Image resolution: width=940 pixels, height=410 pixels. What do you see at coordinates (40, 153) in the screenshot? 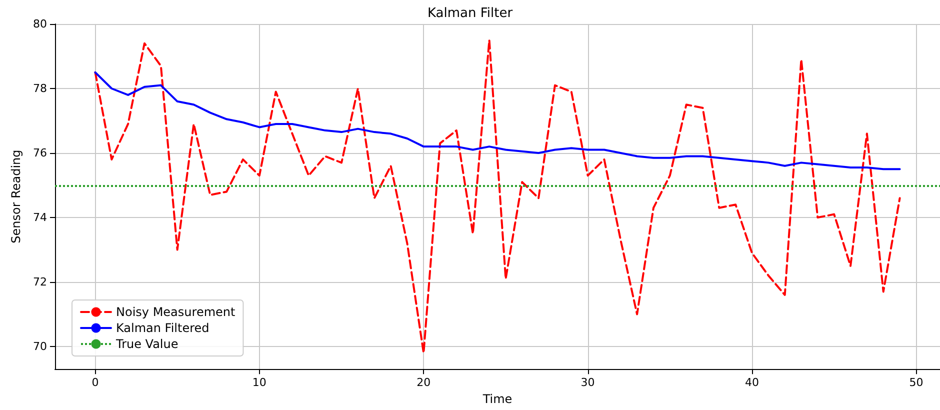
I see `y-tick-label: 76` at bounding box center [40, 153].